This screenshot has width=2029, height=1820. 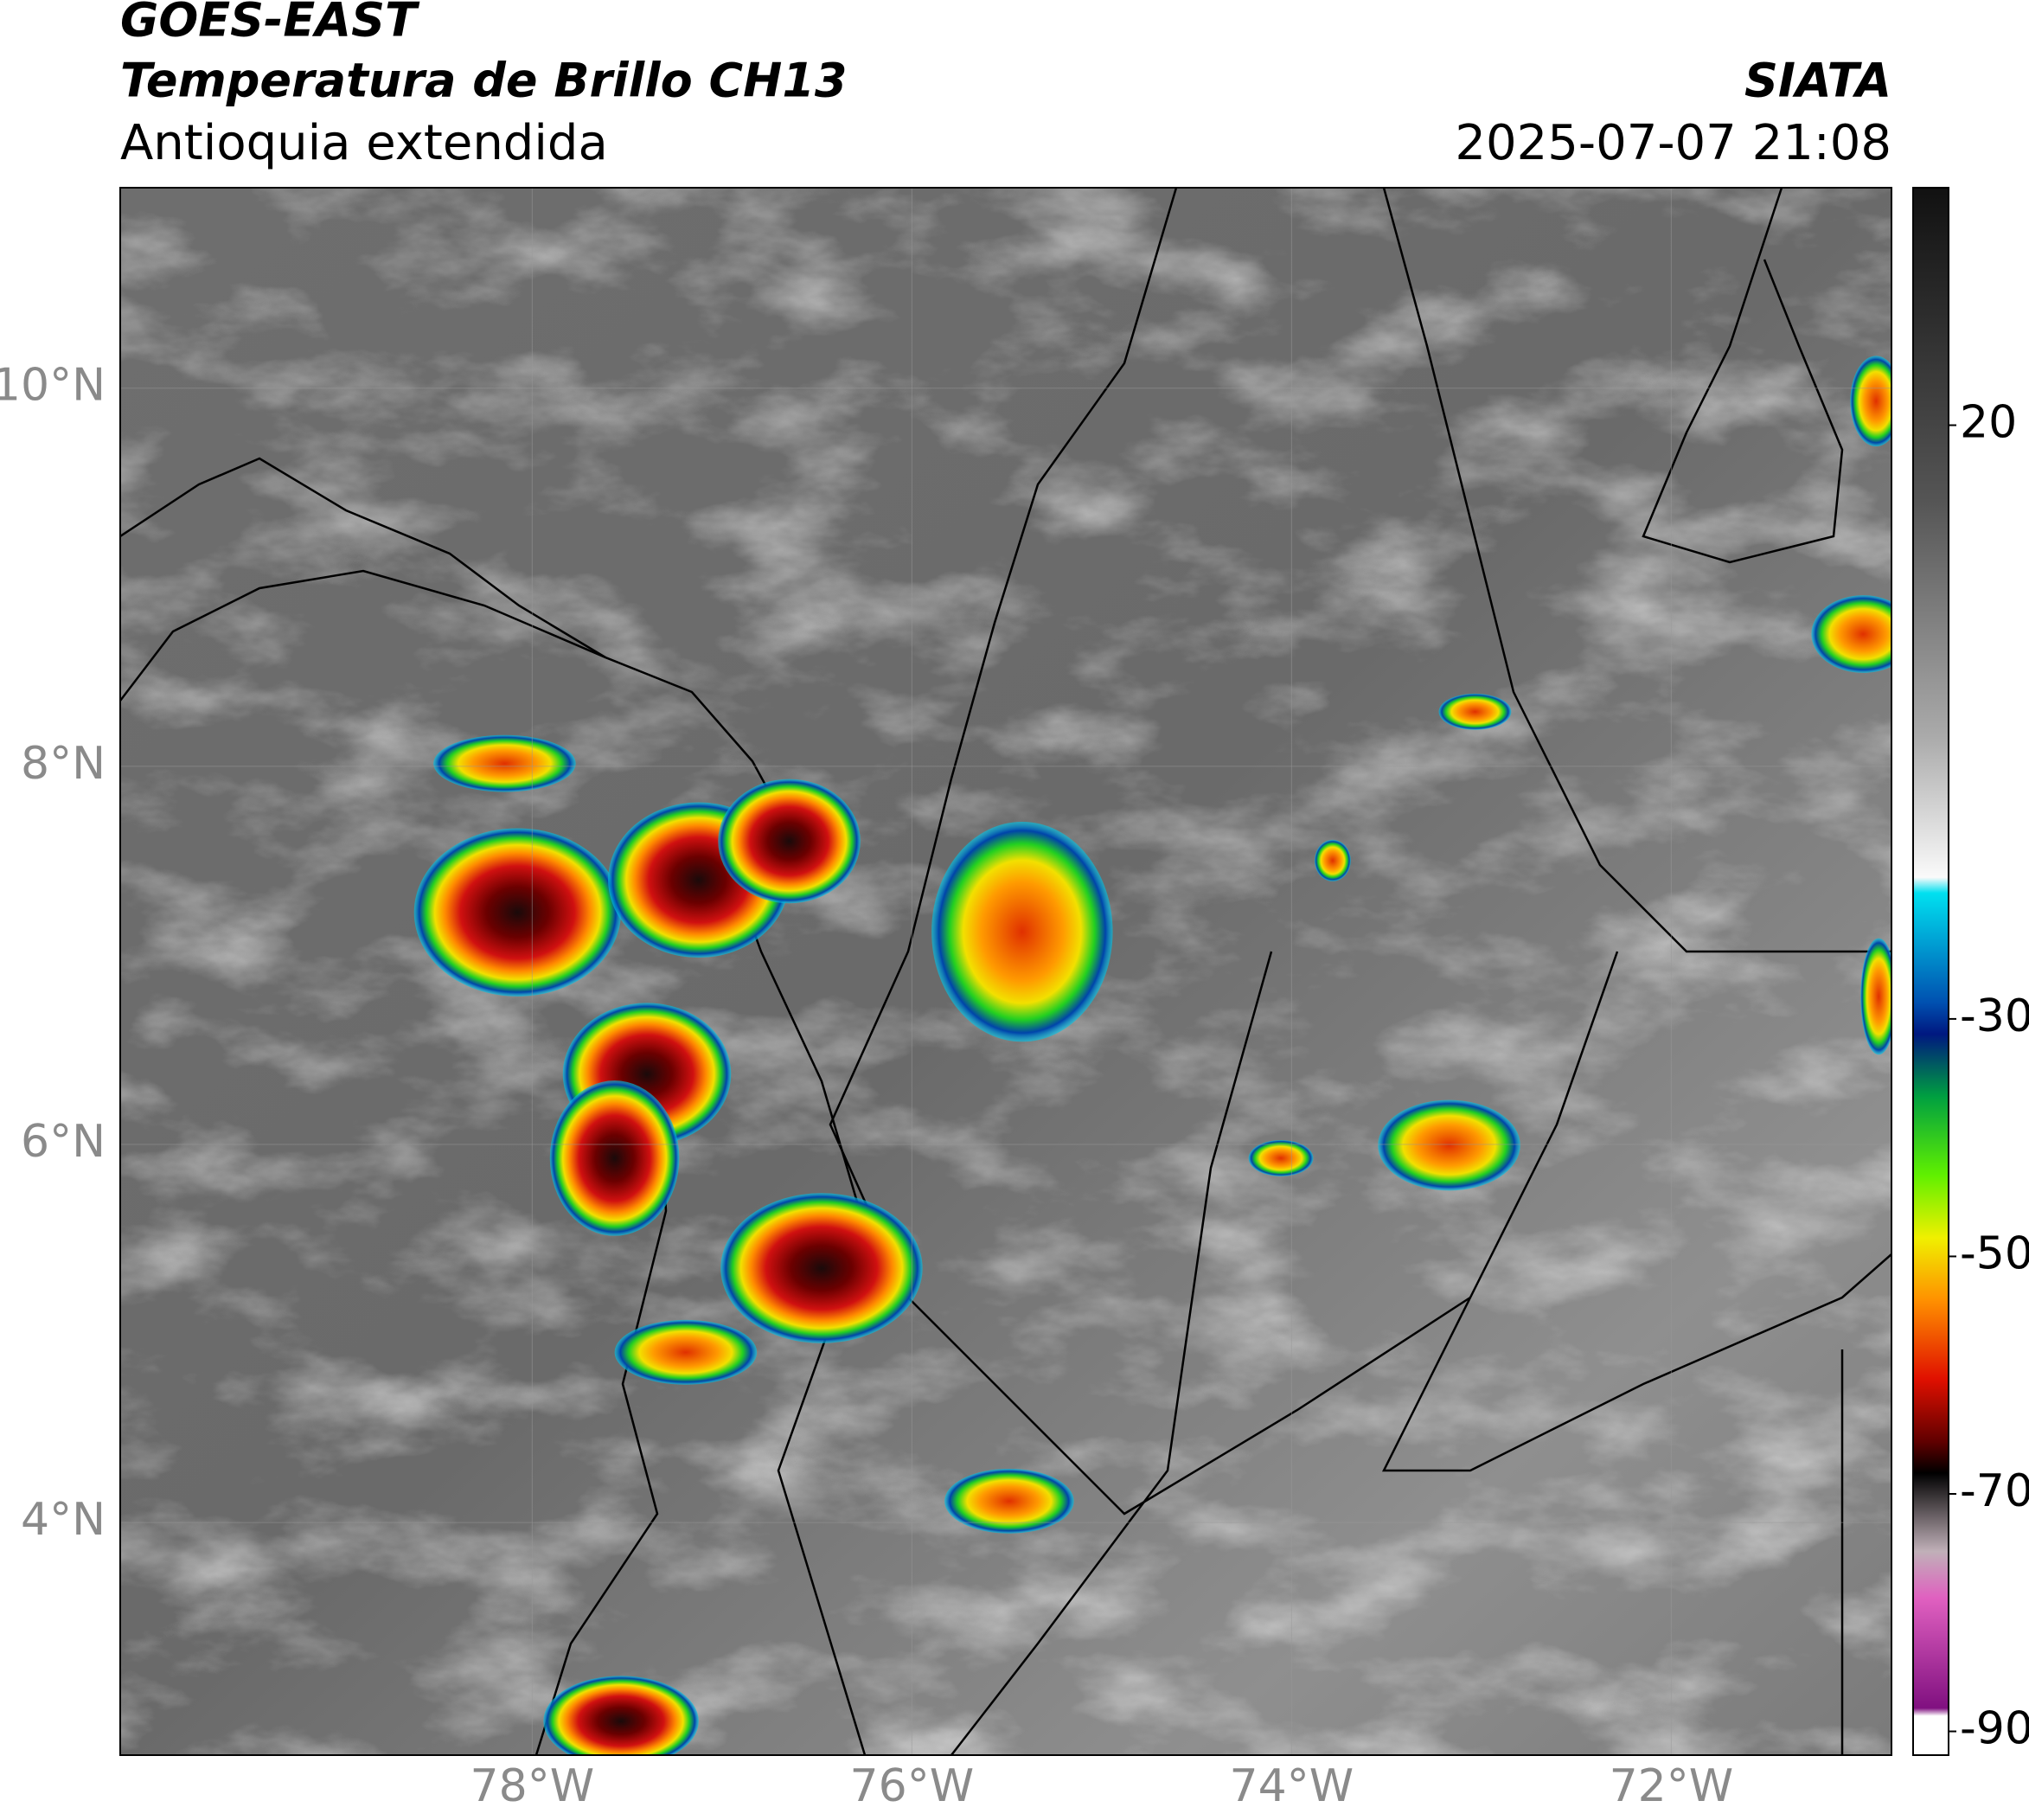 I want to click on colorbar-ticks: 20 -30 -50 -70 -90, so click(x=1989, y=1076).